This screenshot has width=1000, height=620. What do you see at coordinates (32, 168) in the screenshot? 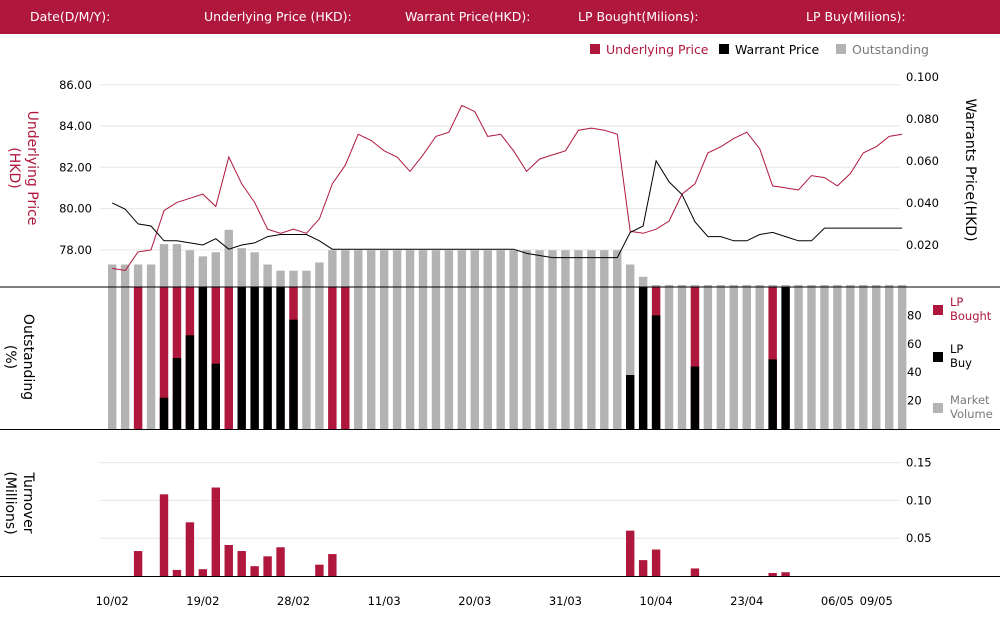
I see `underlying-axis-title: Underlying Price` at bounding box center [32, 168].